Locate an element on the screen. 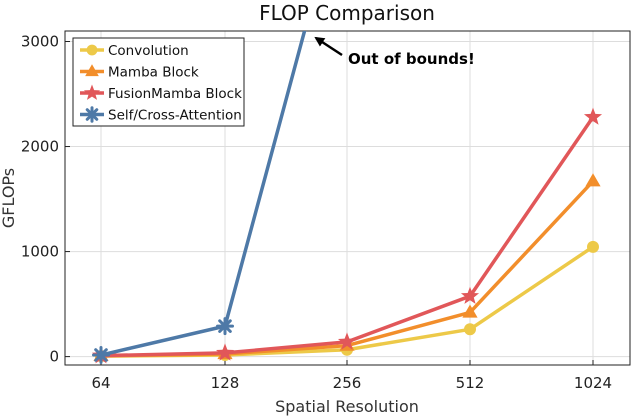 The width and height of the screenshot is (631, 418). annotation-text: Out of bounds! is located at coordinates (411, 59).